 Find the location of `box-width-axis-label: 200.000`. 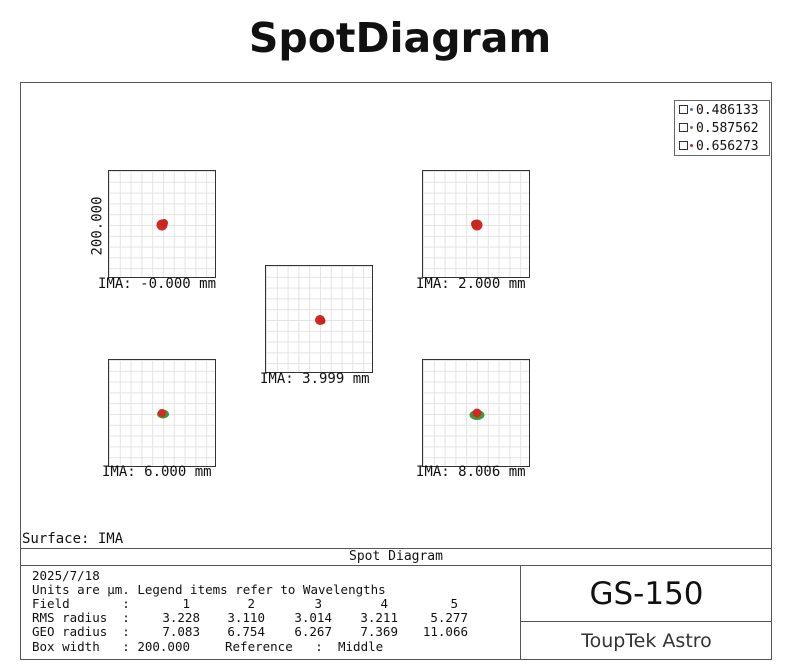

box-width-axis-label: 200.000 is located at coordinates (97, 226).